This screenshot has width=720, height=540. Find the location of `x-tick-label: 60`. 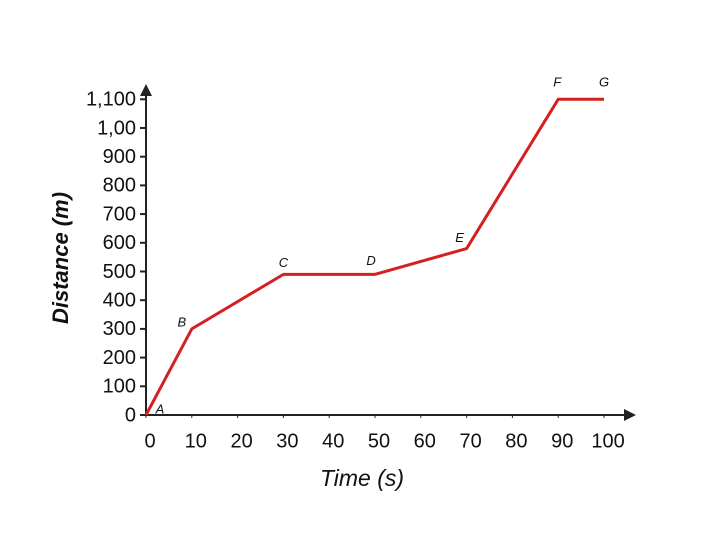

x-tick-label: 60 is located at coordinates (425, 441).